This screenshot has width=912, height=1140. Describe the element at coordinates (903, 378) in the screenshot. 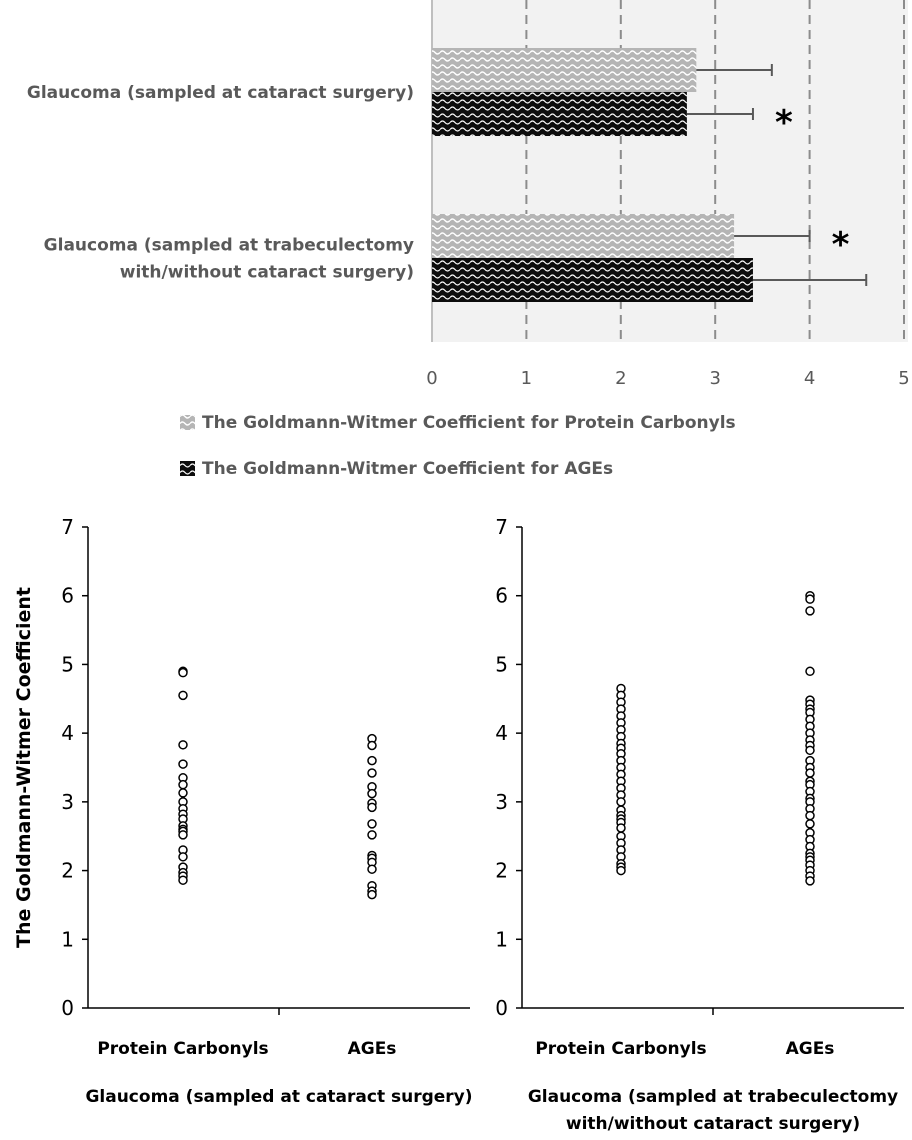

I see `bar-x-tick-label: 5` at that location.